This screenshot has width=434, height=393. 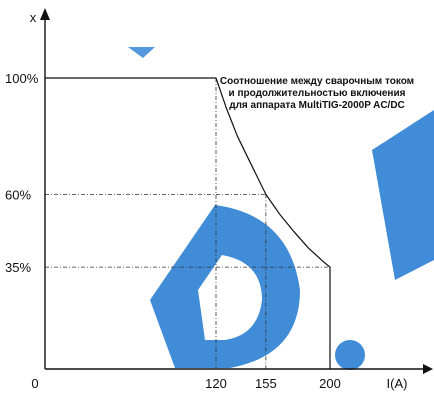 What do you see at coordinates (317, 93) in the screenshot?
I see `chart-title-line: и продолжительностью включения` at bounding box center [317, 93].